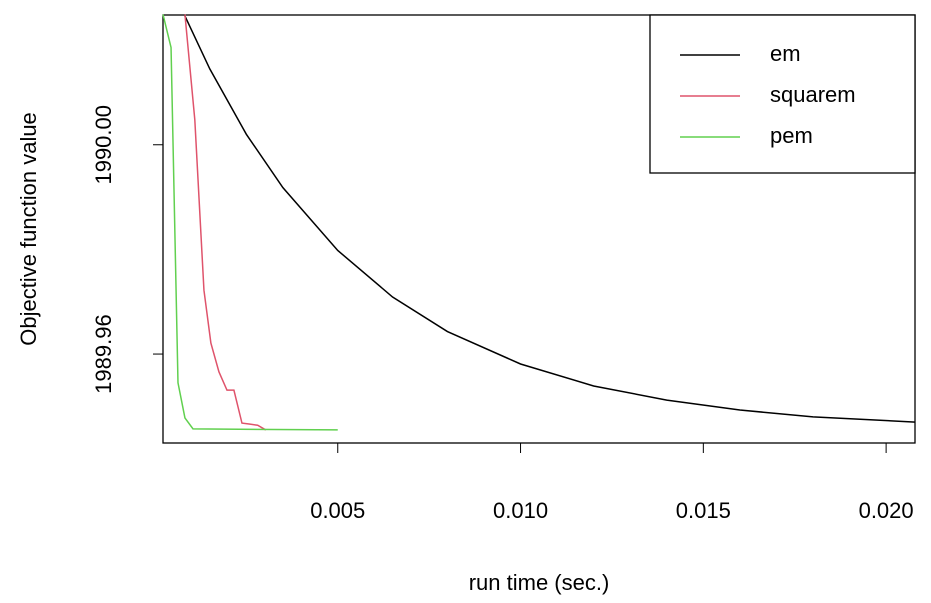 This screenshot has width=931, height=603. Describe the element at coordinates (886, 510) in the screenshot. I see `x-tick-label: 0.020` at that location.